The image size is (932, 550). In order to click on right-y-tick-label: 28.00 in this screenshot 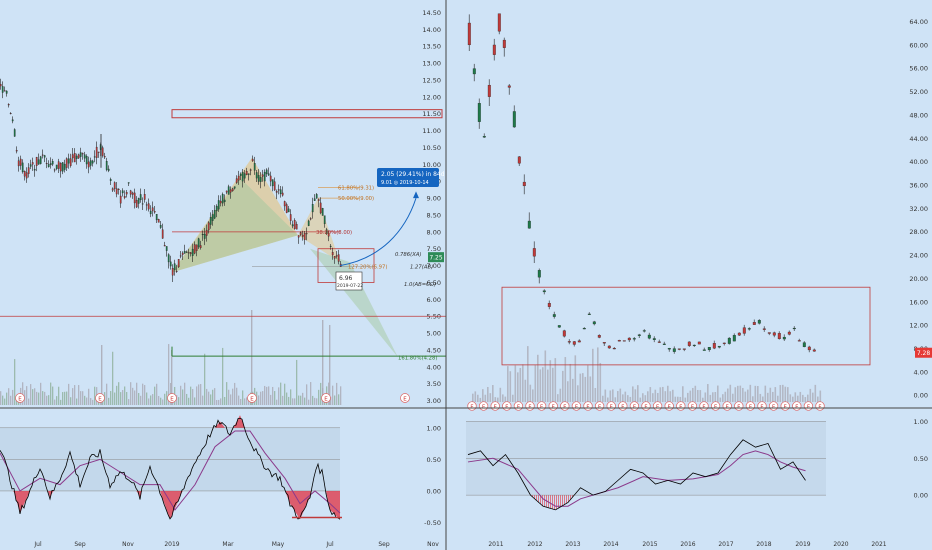, I will do `click(918, 232)`.